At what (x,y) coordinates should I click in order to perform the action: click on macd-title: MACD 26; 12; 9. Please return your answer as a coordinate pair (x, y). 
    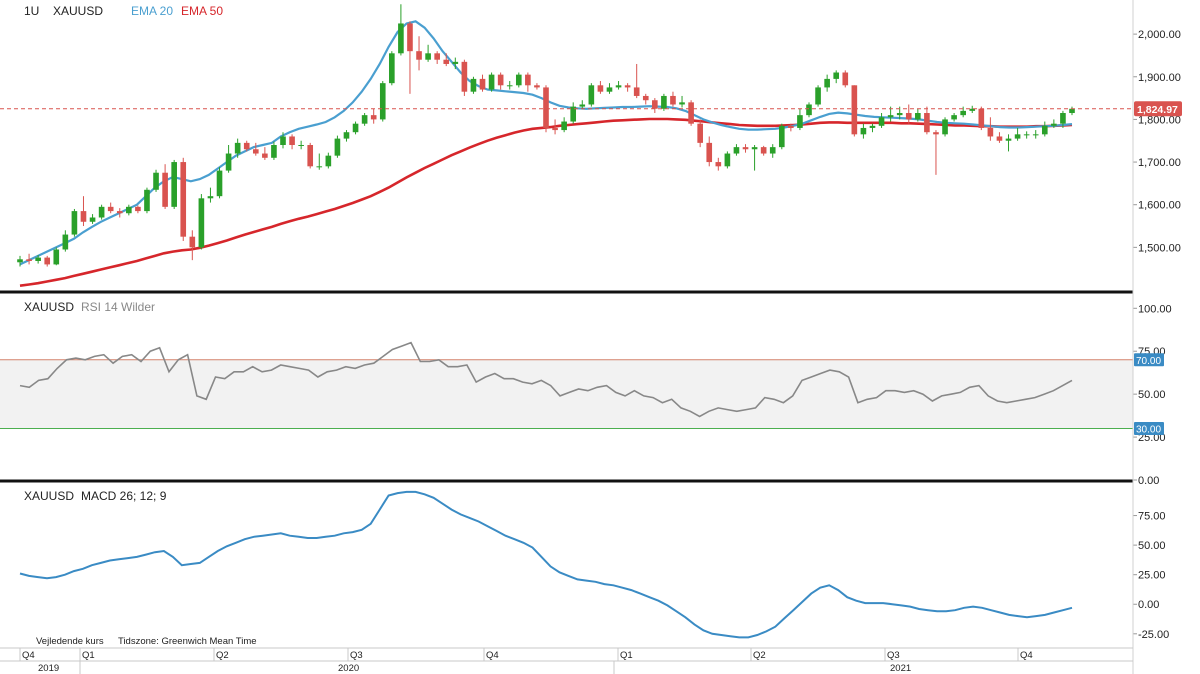
    Looking at the image, I should click on (124, 496).